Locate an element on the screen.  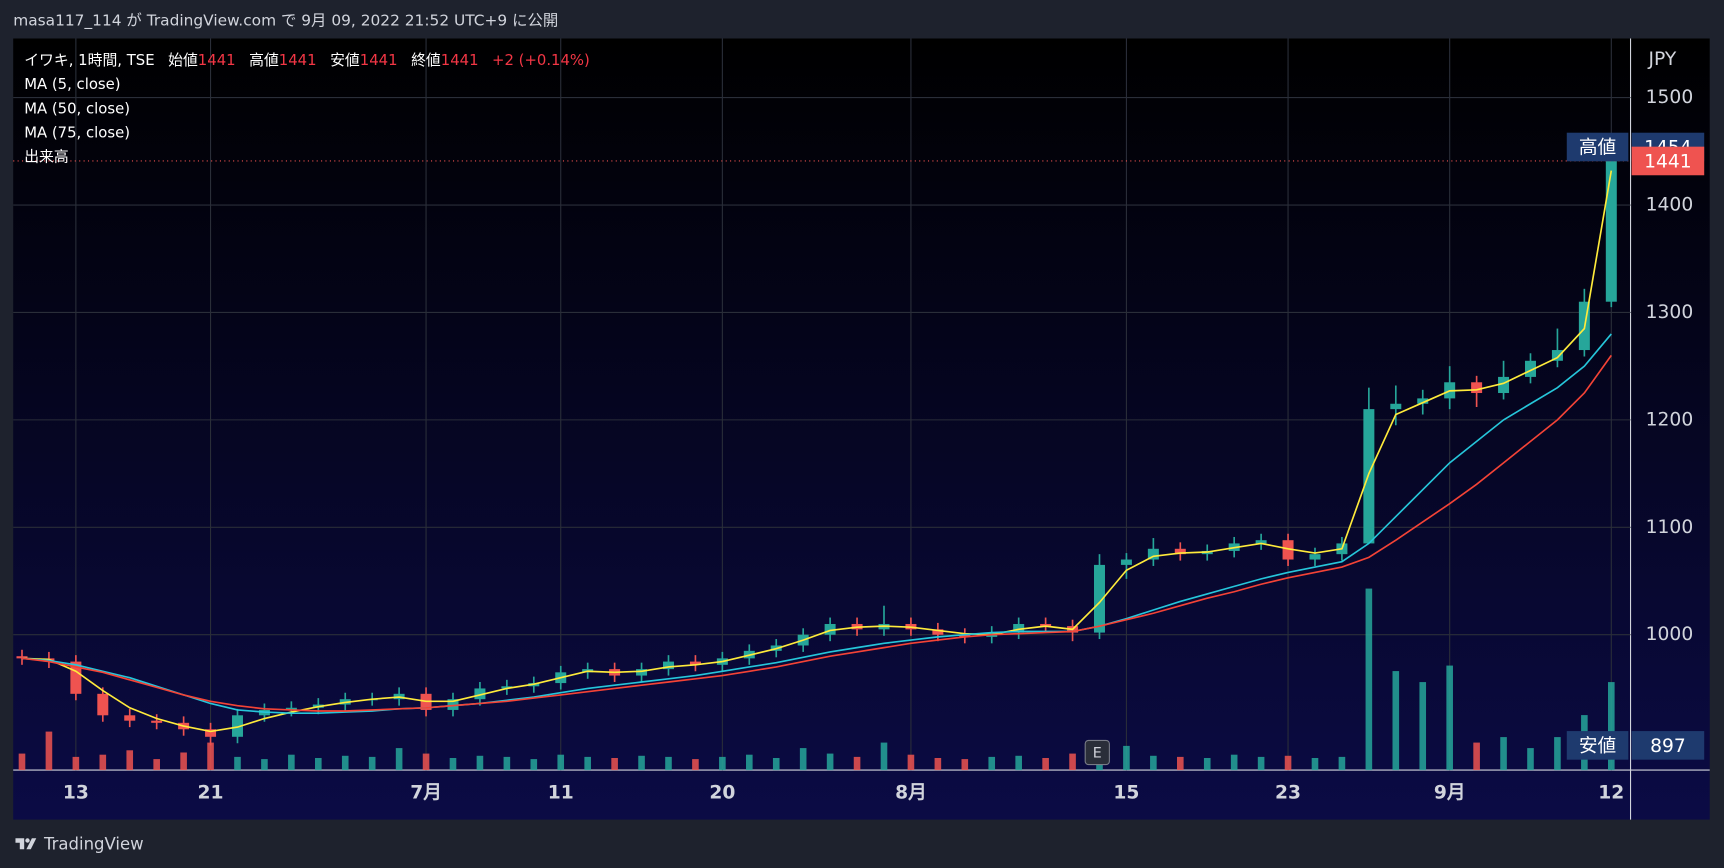
axis-label: JPY is located at coordinates (1662, 59).